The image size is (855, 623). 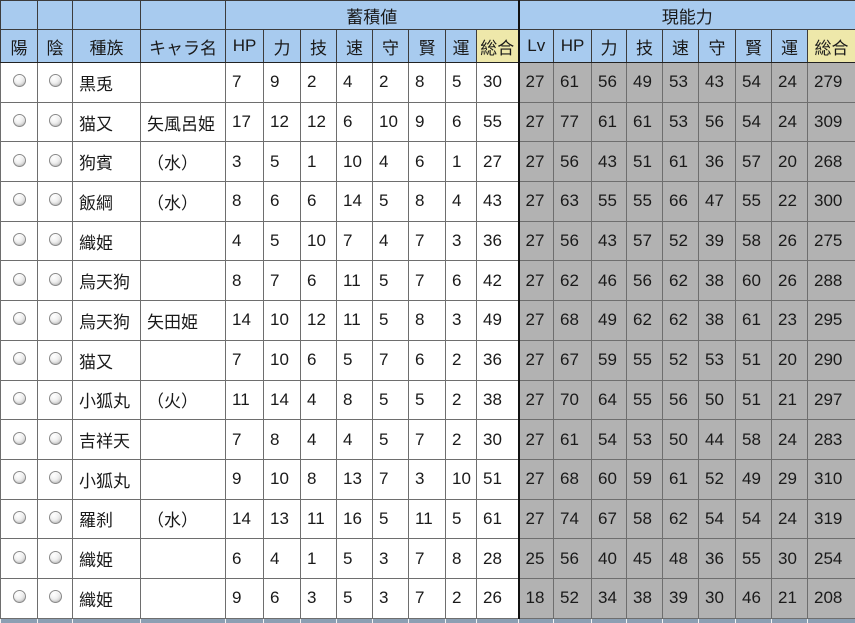 I want to click on column-header-18: 賢, so click(x=753, y=46).